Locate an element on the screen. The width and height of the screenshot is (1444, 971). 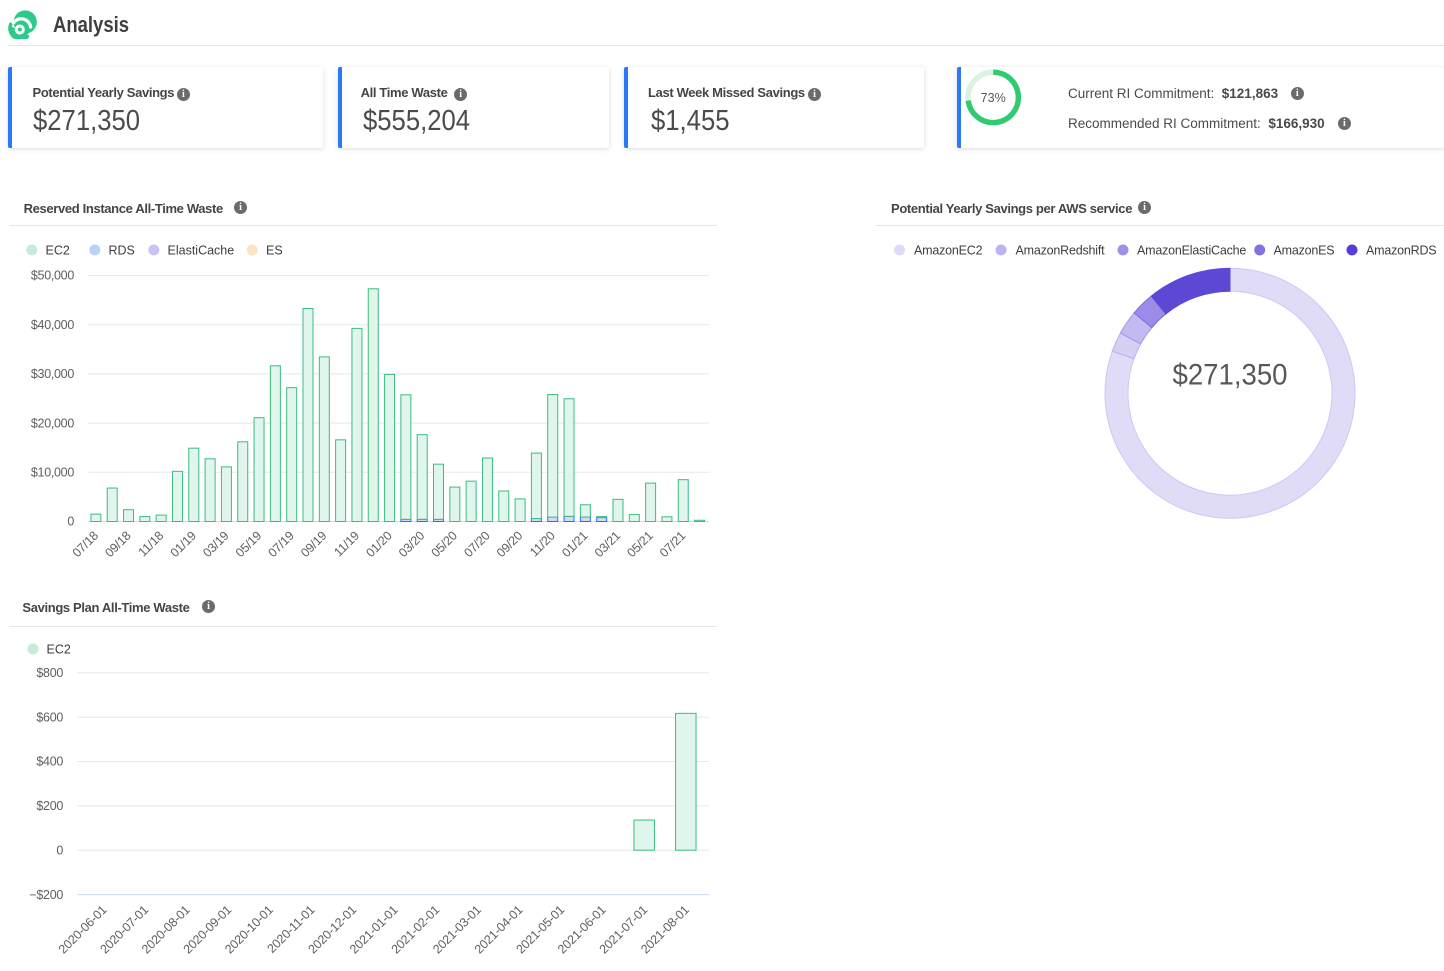
svg-text: 05/21 is located at coordinates (639, 544).